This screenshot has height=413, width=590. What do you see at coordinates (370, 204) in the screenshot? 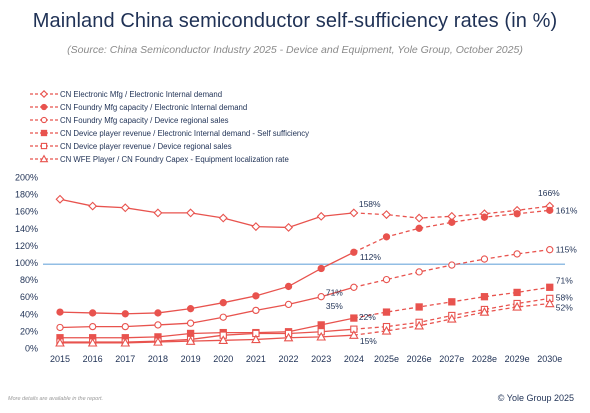
I see `data-label: 158%` at bounding box center [370, 204].